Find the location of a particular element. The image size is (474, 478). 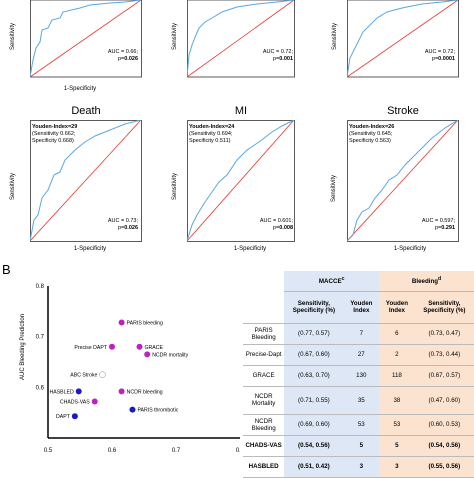

table-cell: 35 is located at coordinates (361, 400).